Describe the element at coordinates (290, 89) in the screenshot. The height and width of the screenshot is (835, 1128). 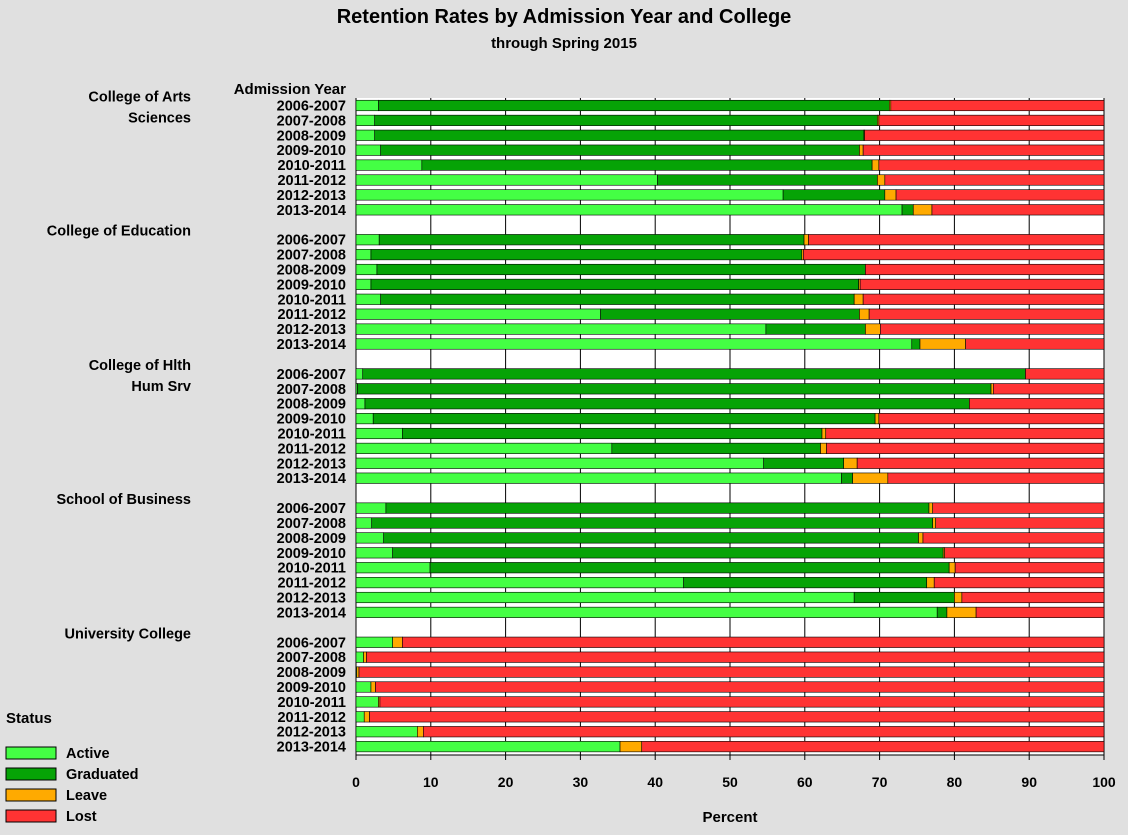
I see `admission-year-header: Admission Year` at that location.